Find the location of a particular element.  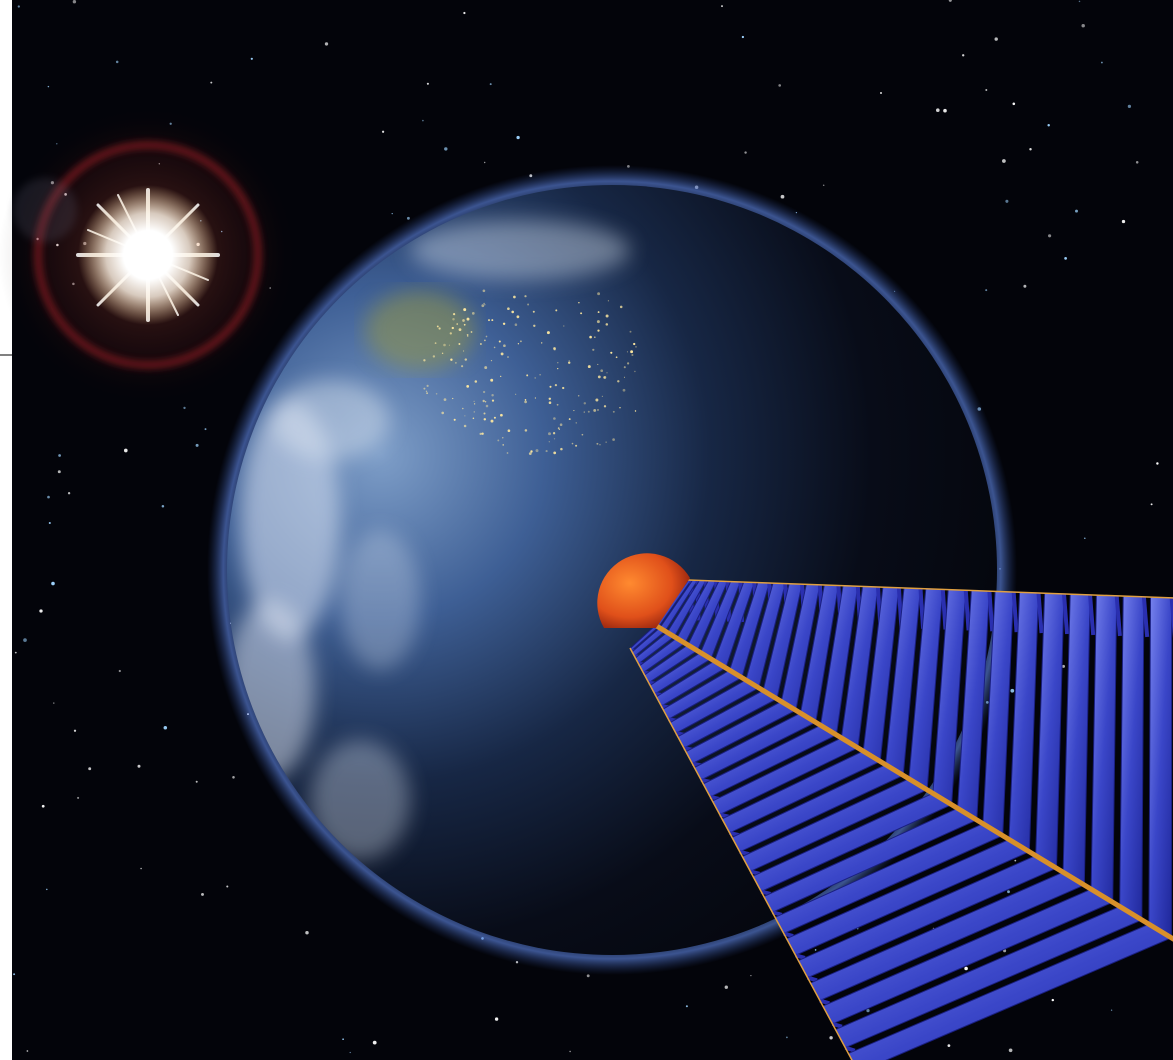

sun is located at coordinates (149, 255).